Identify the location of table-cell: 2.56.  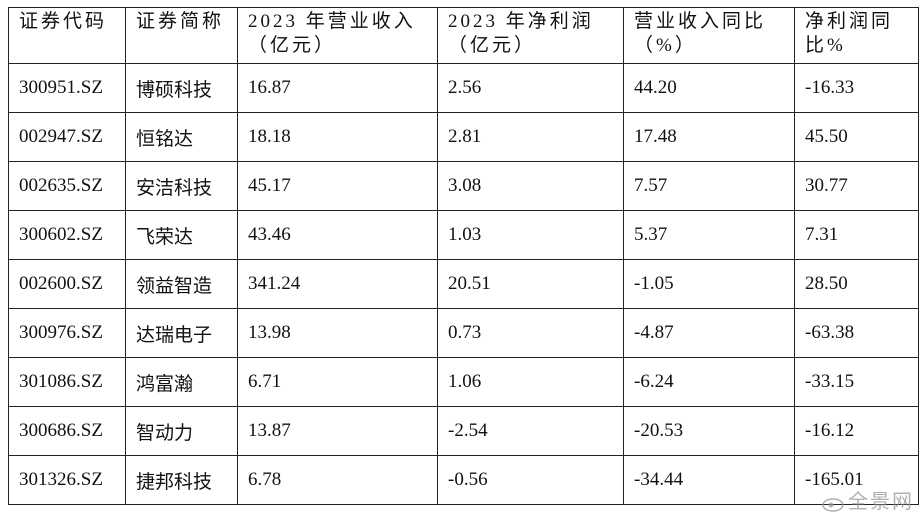
(530, 88).